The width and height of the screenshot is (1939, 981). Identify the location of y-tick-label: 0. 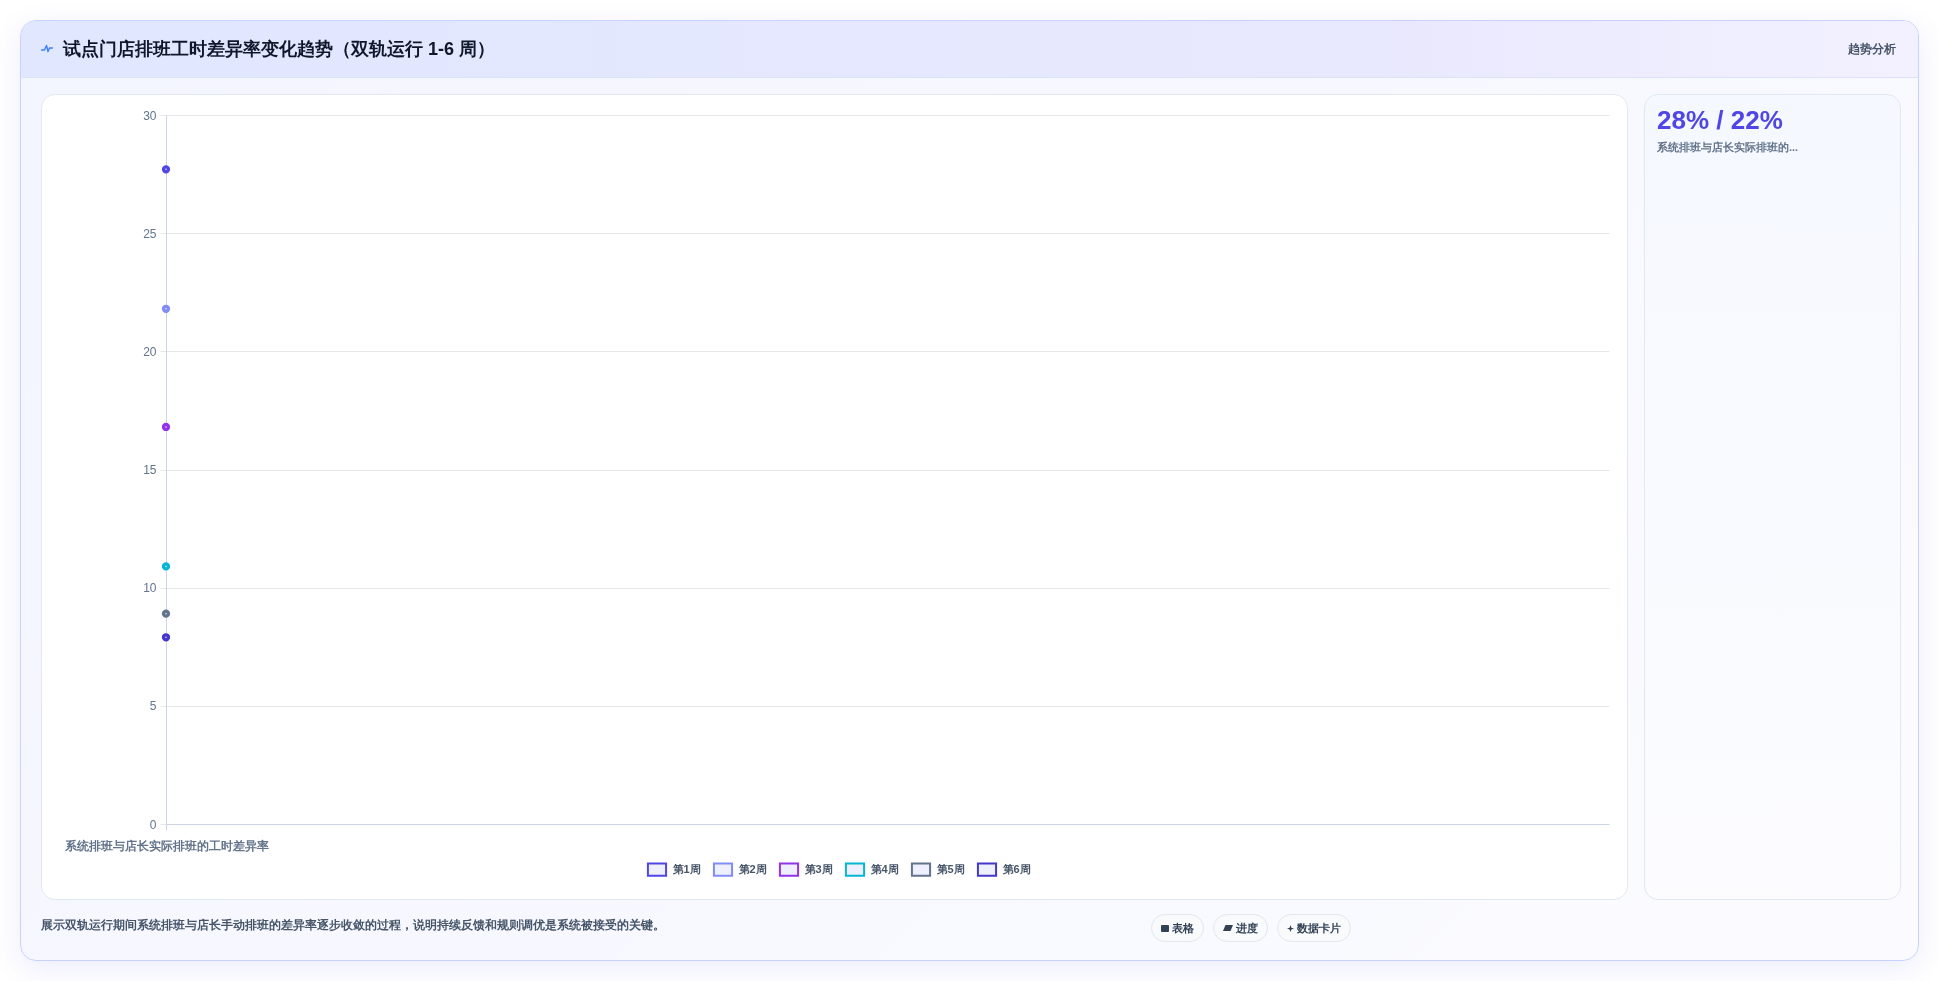
(153, 824).